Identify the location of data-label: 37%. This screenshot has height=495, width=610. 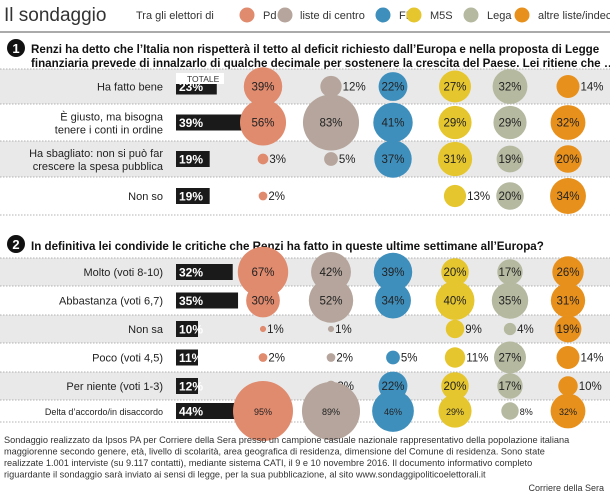
(392, 160).